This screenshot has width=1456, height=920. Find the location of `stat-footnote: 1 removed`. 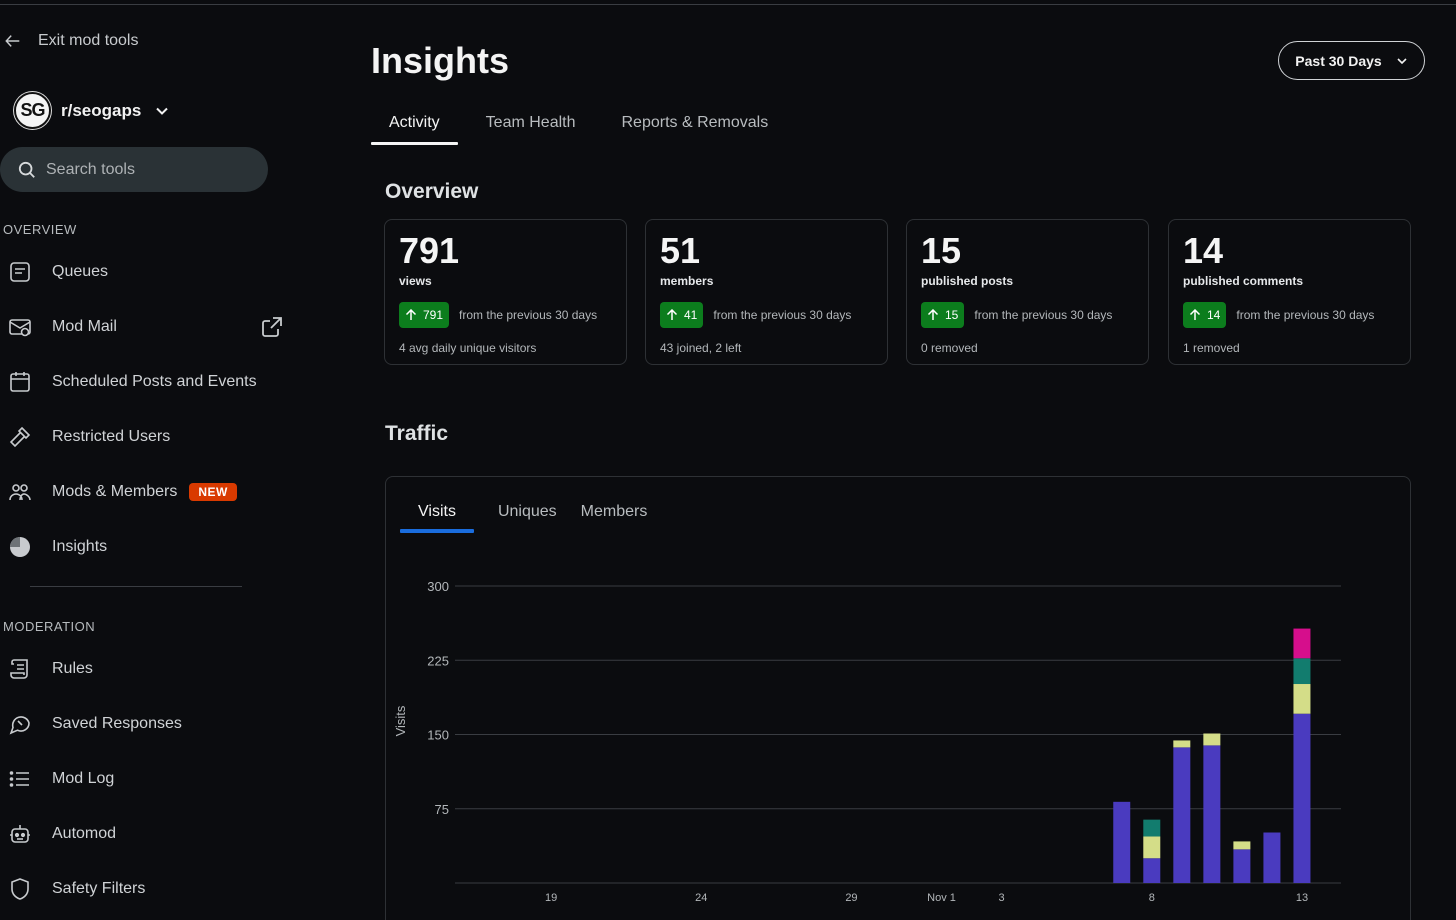

stat-footnote: 1 removed is located at coordinates (1211, 348).